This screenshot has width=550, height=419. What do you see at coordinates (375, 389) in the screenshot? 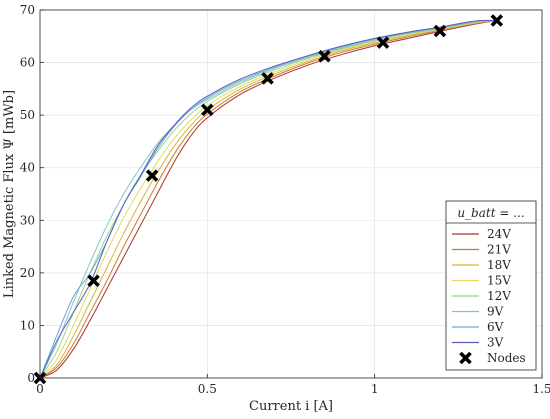
I see `x-tick-label: 1` at bounding box center [375, 389].